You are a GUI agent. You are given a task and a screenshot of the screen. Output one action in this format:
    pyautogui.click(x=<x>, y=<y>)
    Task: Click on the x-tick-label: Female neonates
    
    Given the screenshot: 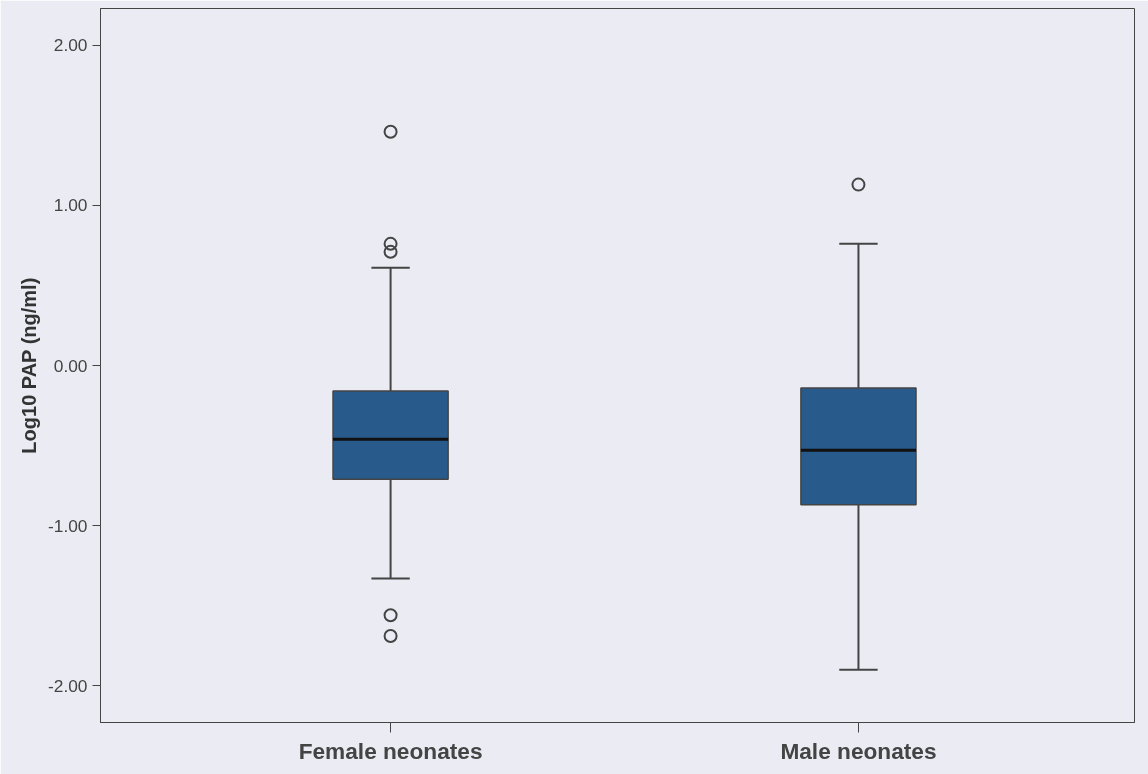 What is the action you would take?
    pyautogui.click(x=390, y=750)
    